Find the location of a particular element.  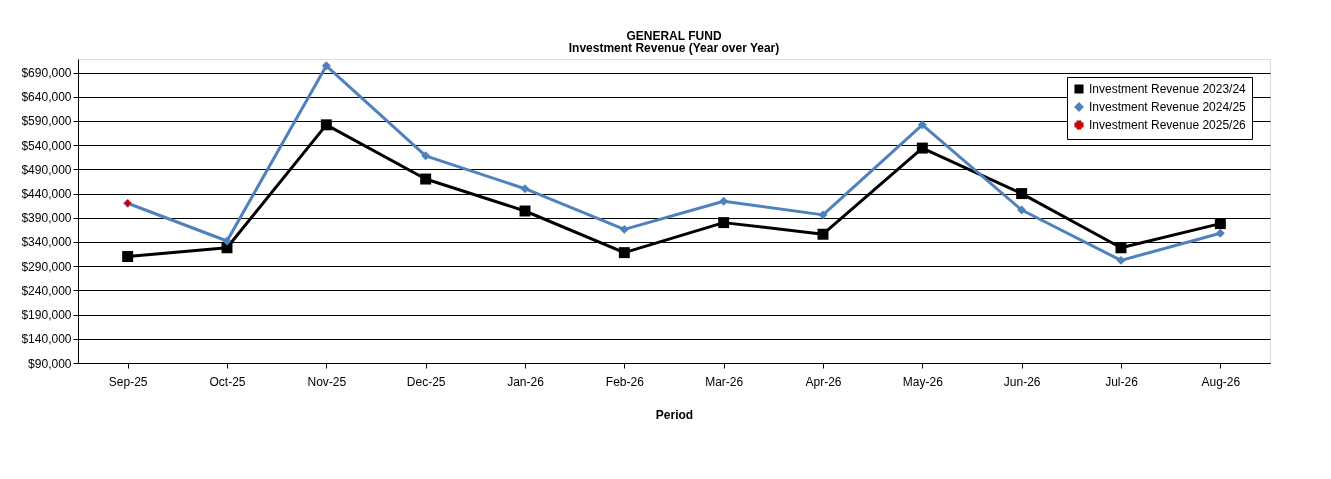

x-tick-label: Jun-26 is located at coordinates (1022, 381).